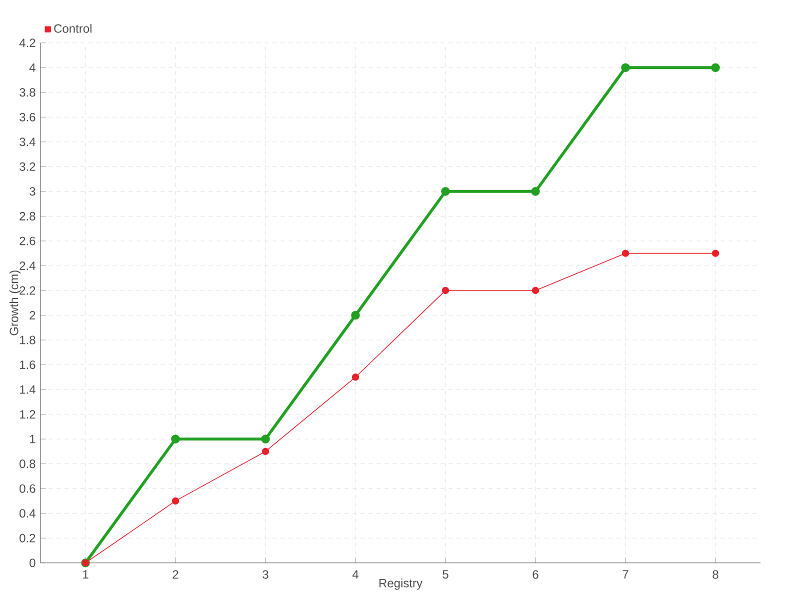 Image resolution: width=800 pixels, height=600 pixels. Describe the element at coordinates (355, 574) in the screenshot. I see `x-tick-label: 4` at that location.